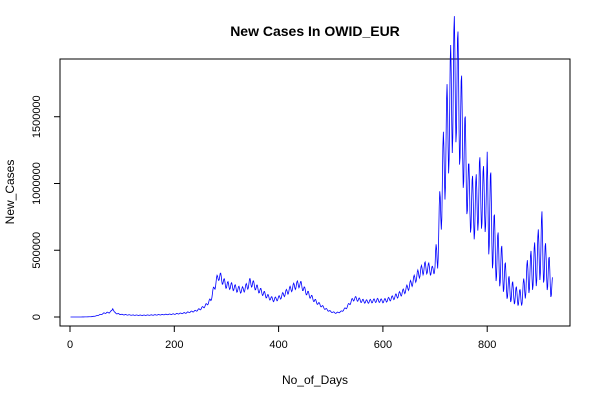 This screenshot has height=400, width=600. I want to click on y-tick-label: 1000000, so click(37, 183).